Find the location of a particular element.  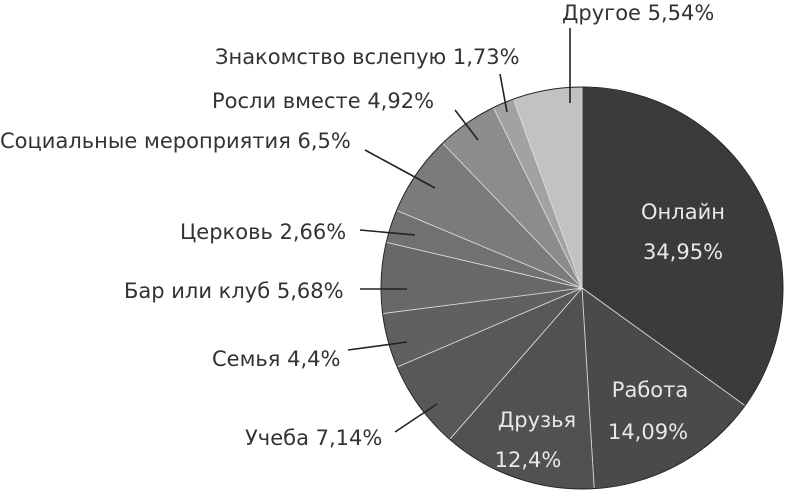

label-church: Церковь 2,66% is located at coordinates (263, 232).